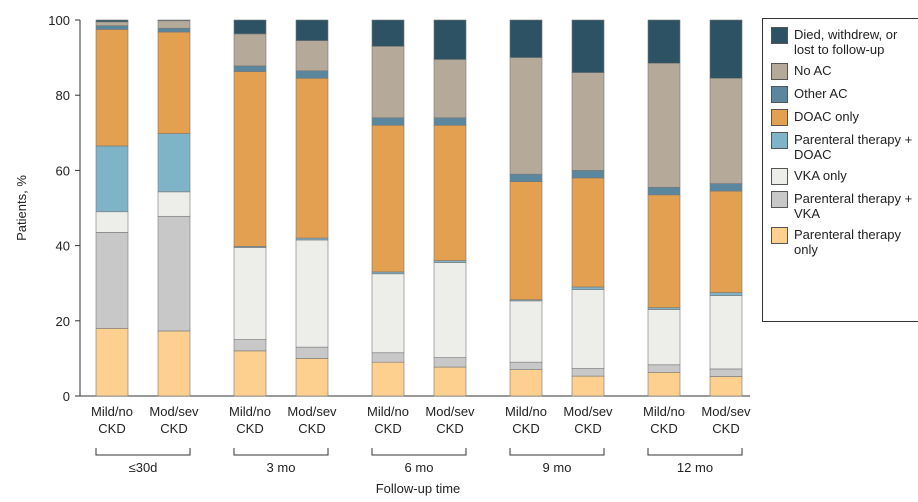 Image resolution: width=918 pixels, height=502 pixels. I want to click on legend-label: Parenteral therapy + DOAC, so click(853, 147).